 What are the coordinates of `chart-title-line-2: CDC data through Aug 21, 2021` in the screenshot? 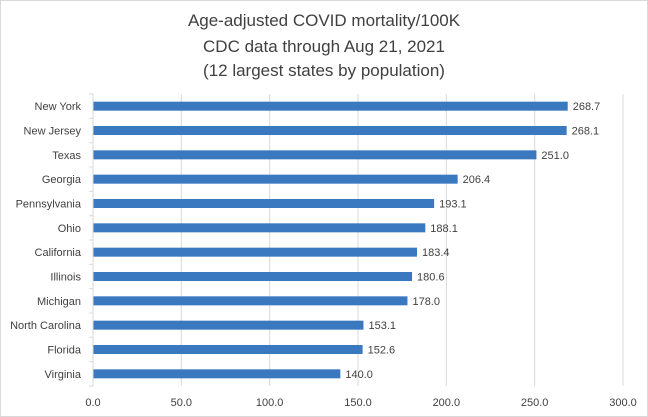 It's located at (324, 46).